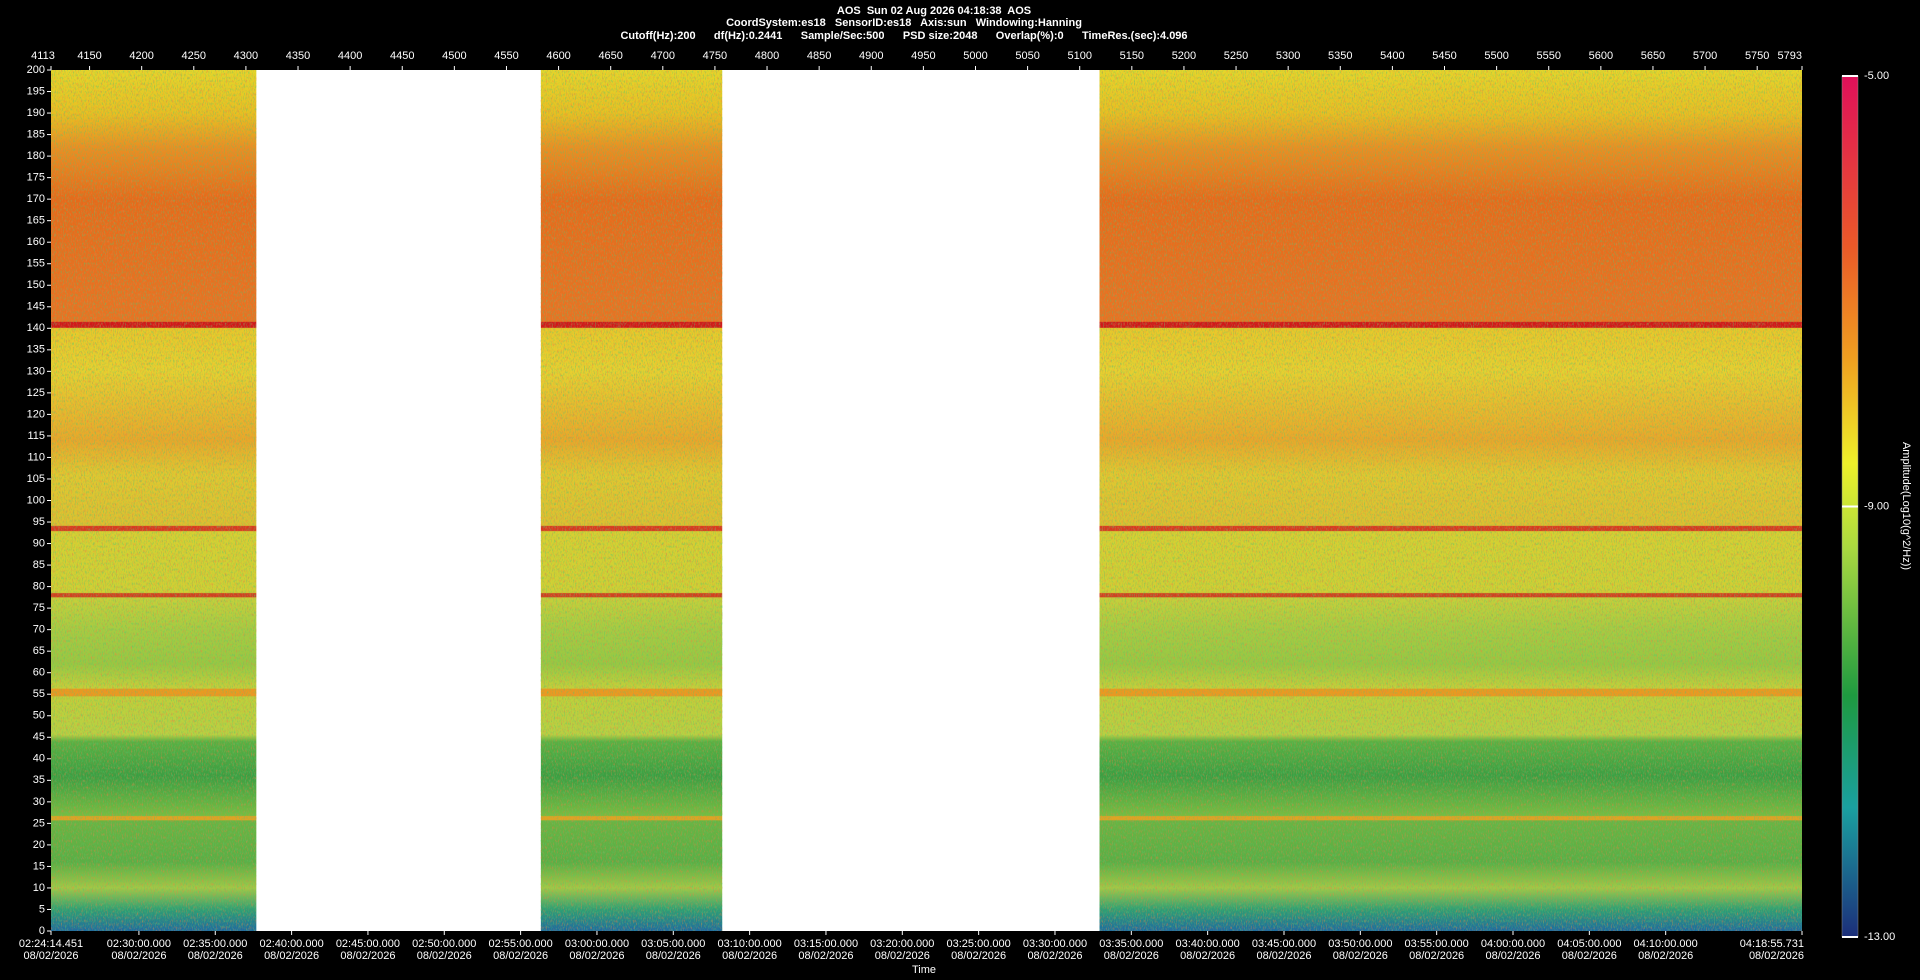  I want to click on x-tick-label: 4300, so click(246, 56).